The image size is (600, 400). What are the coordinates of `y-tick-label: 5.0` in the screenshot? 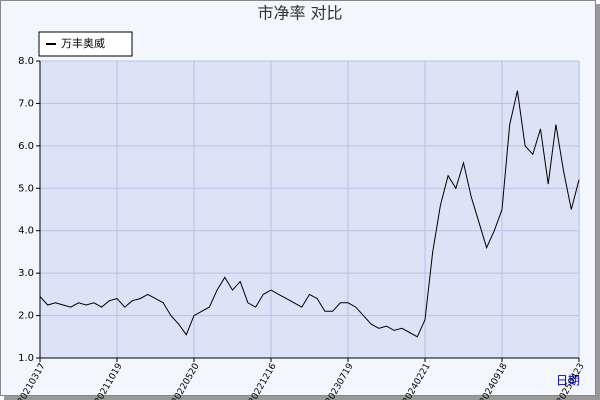 It's located at (26, 188).